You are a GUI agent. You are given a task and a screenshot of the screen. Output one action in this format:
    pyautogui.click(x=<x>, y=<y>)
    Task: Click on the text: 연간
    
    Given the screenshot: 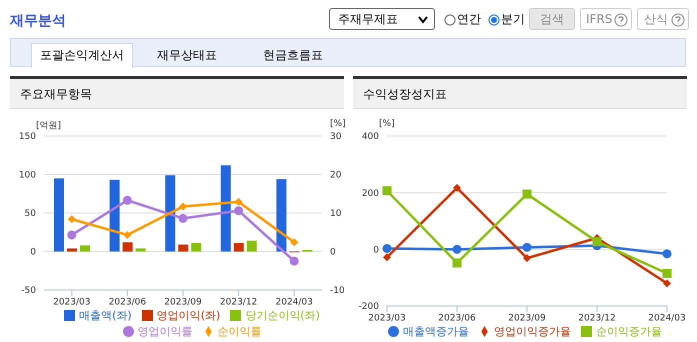 What is the action you would take?
    pyautogui.click(x=469, y=19)
    